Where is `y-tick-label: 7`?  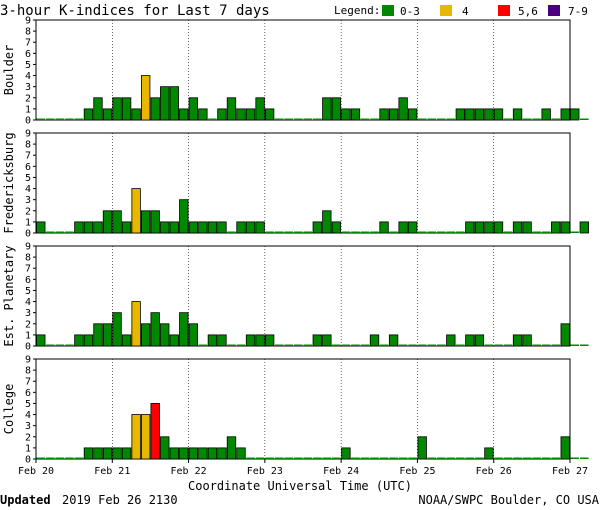 y-tick-label: 7 is located at coordinates (28, 43).